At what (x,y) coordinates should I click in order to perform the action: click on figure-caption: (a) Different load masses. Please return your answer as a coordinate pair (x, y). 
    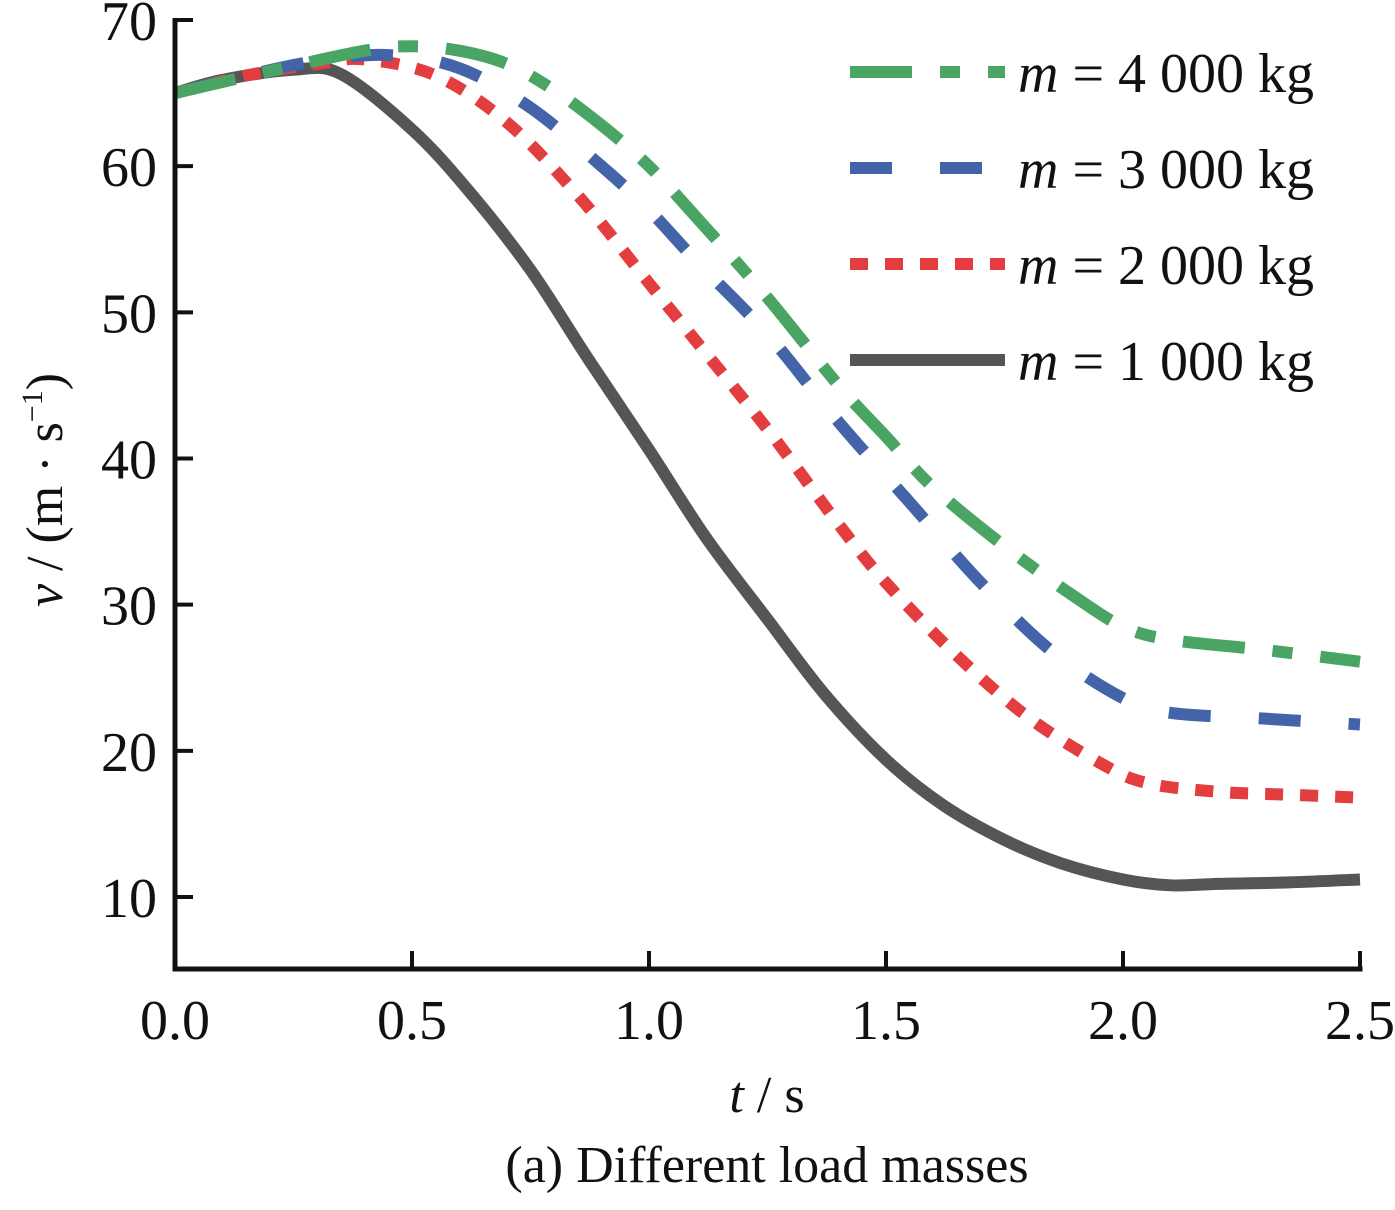
    Looking at the image, I should click on (766, 1165).